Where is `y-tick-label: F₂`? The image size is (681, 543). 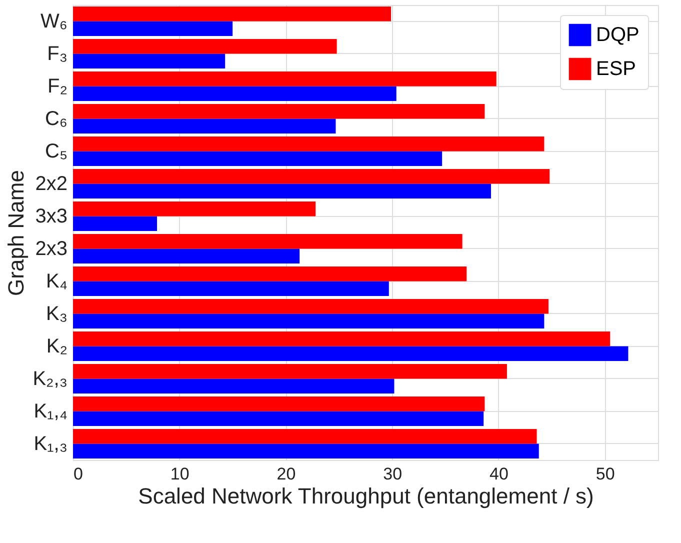
y-tick-label: F₂ is located at coordinates (58, 86).